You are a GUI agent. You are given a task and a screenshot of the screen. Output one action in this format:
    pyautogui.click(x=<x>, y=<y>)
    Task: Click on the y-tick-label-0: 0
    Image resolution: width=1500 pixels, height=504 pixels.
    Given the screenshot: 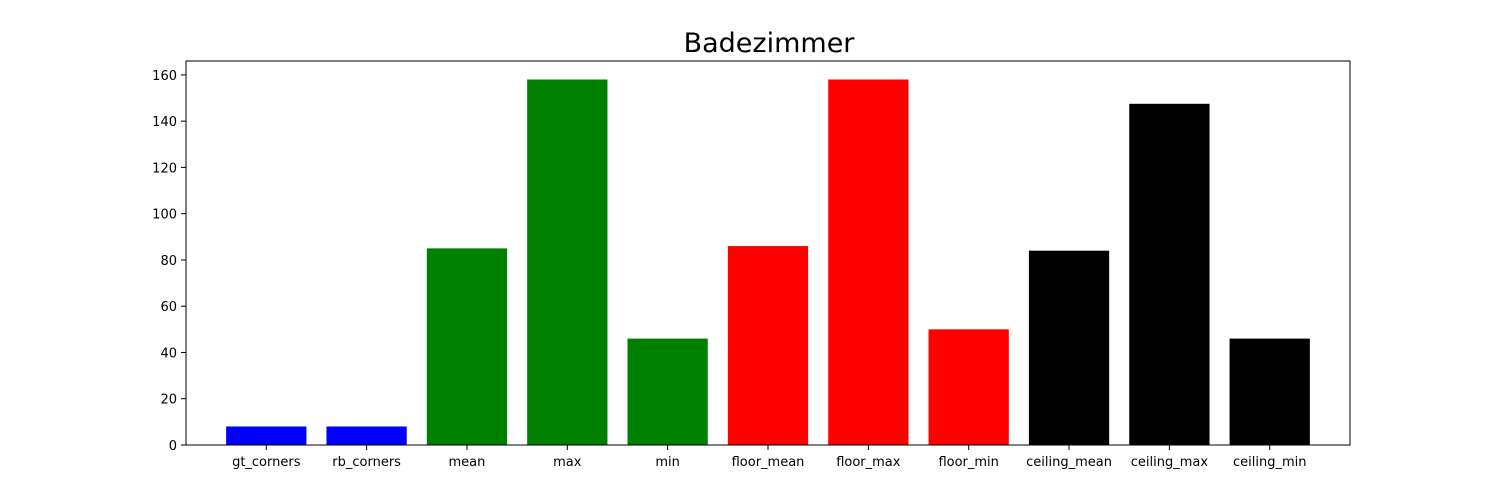 What is the action you would take?
    pyautogui.click(x=173, y=446)
    